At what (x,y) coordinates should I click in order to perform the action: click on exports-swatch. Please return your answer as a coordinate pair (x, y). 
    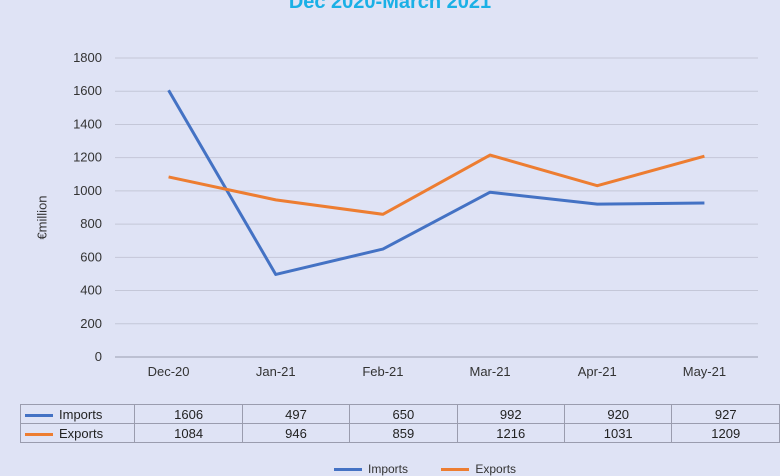
    Looking at the image, I should click on (39, 434).